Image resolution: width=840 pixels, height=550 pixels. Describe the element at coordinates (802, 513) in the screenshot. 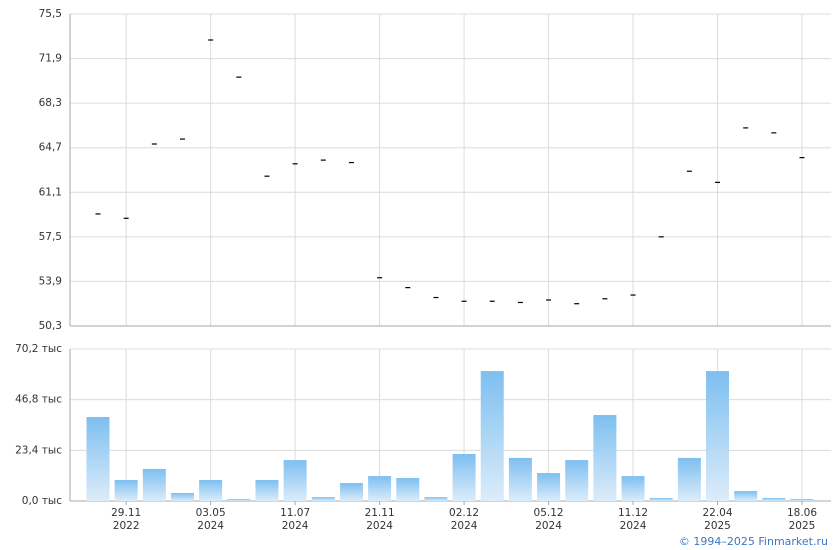

I see `x-tick-label: 18.06` at that location.